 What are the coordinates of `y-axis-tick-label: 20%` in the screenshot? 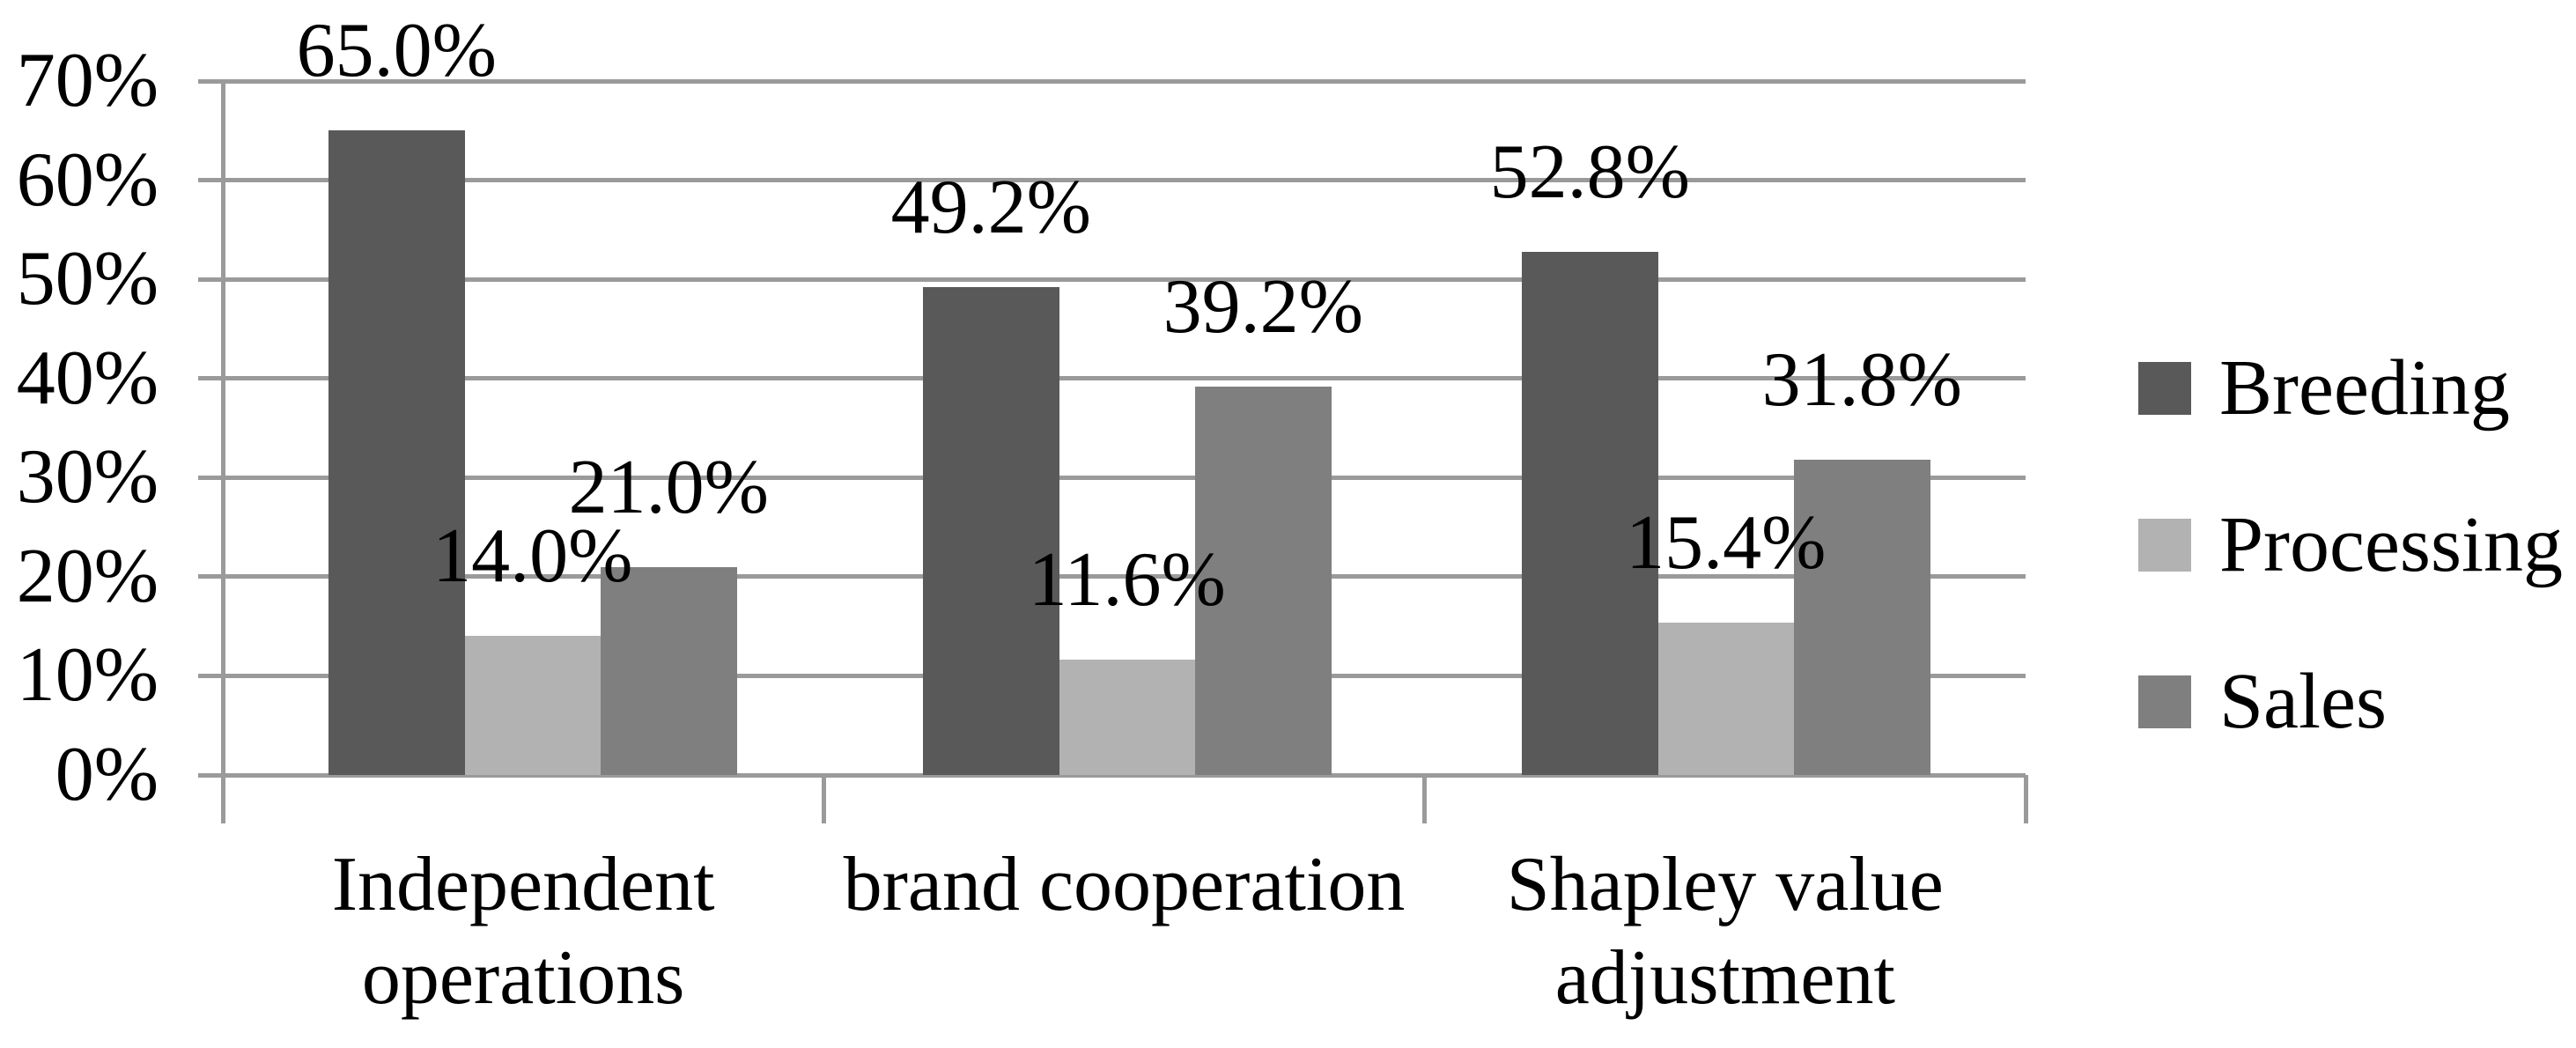 It's located at (87, 576).